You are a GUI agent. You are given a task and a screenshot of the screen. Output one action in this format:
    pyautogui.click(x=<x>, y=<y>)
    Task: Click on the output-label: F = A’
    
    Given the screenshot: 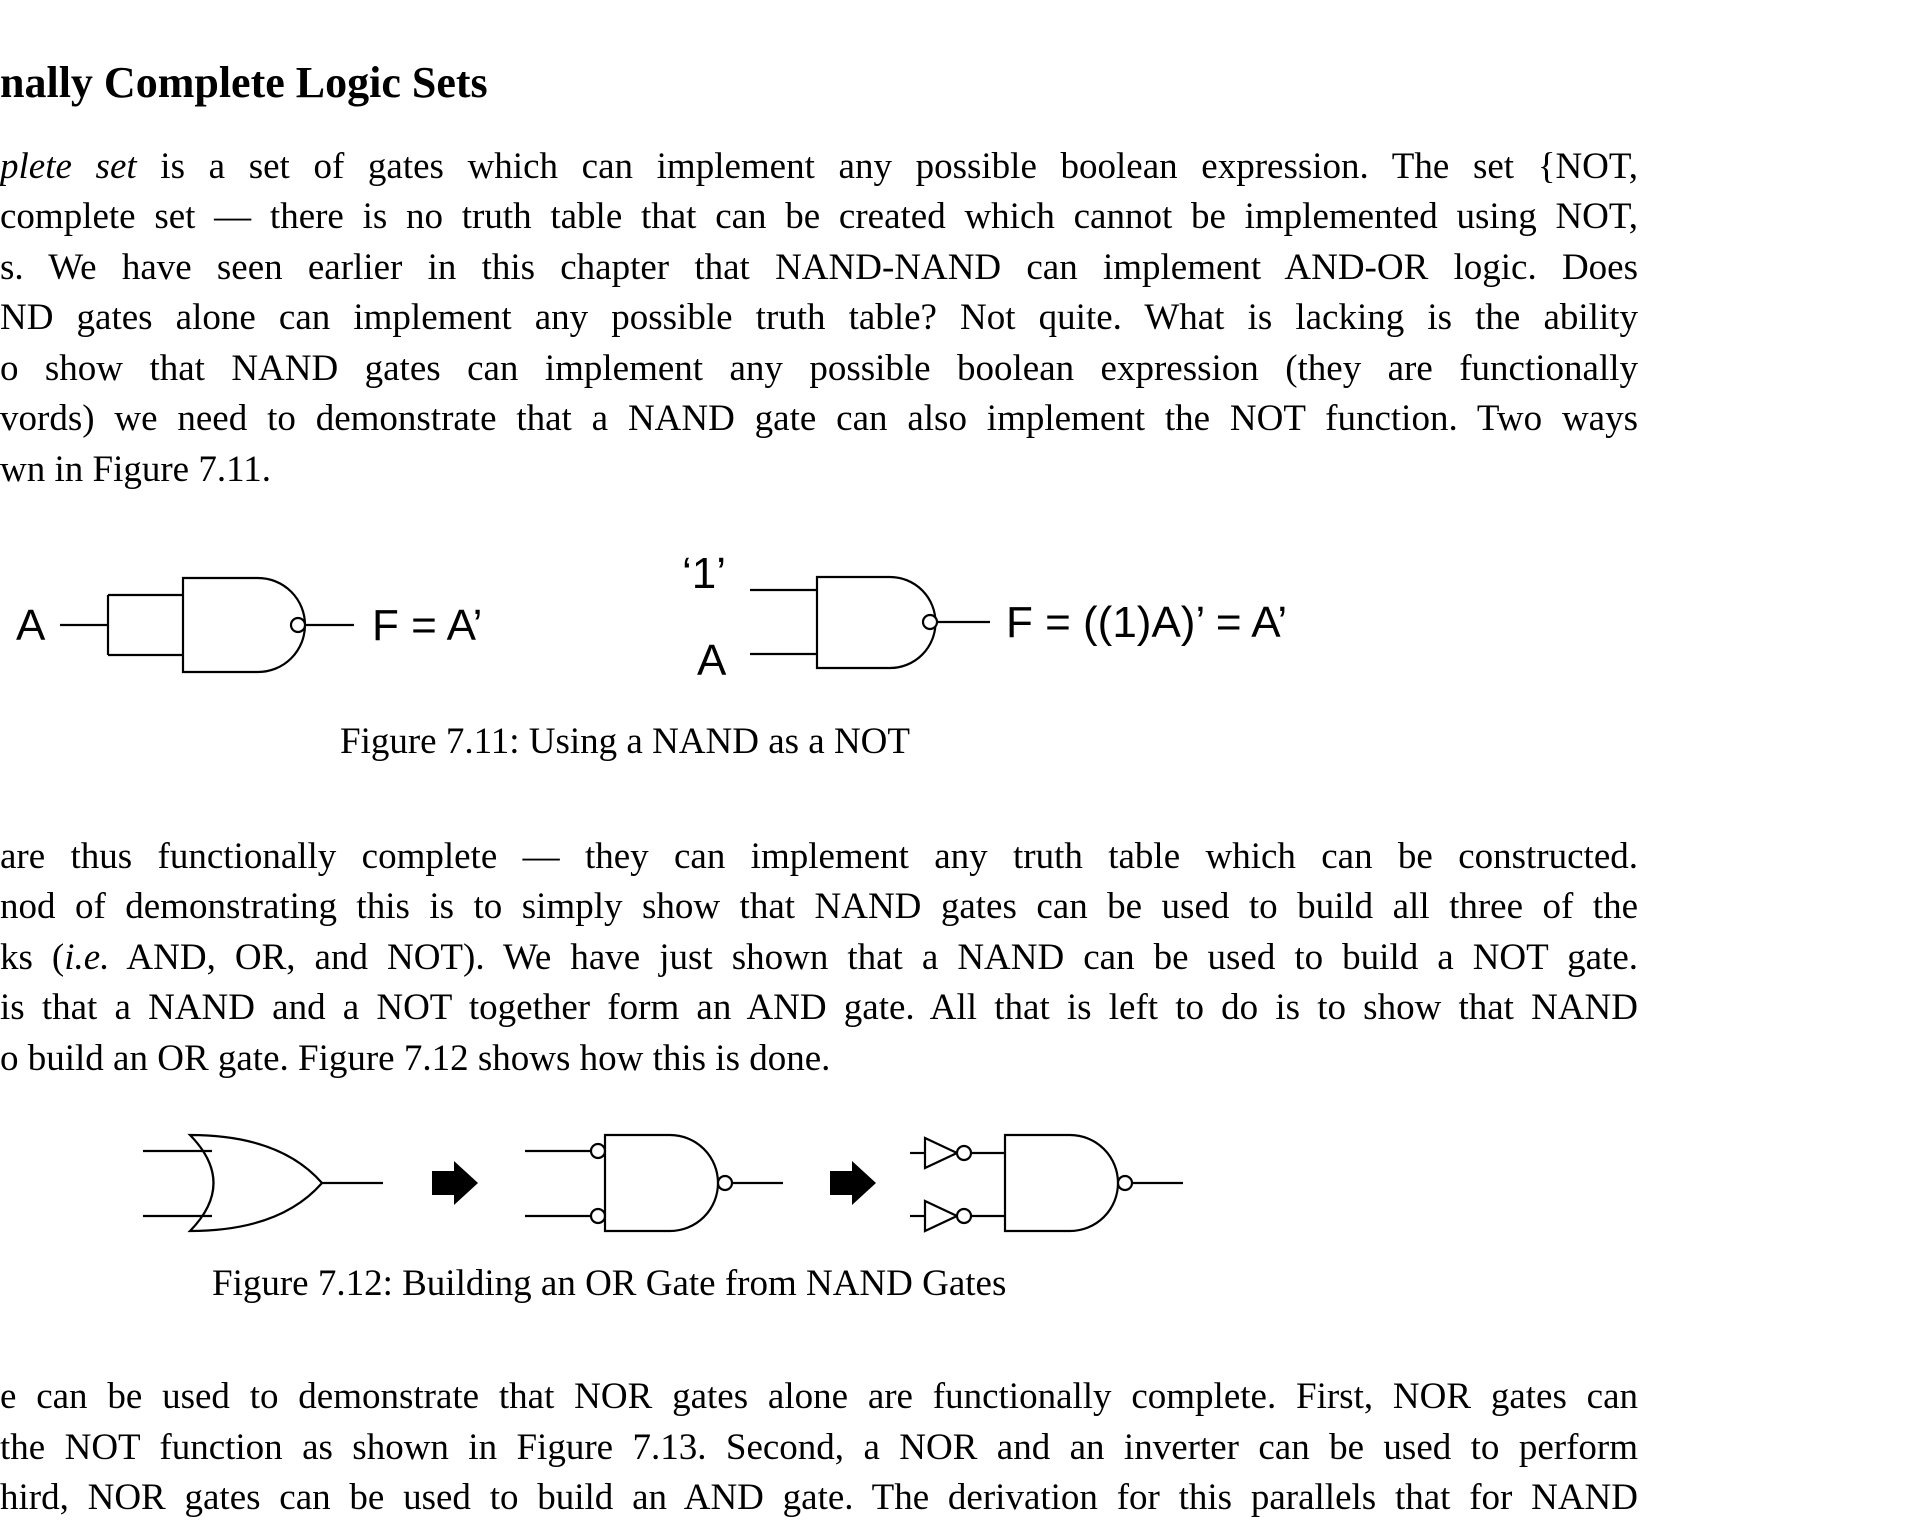 What is the action you would take?
    pyautogui.click(x=427, y=625)
    